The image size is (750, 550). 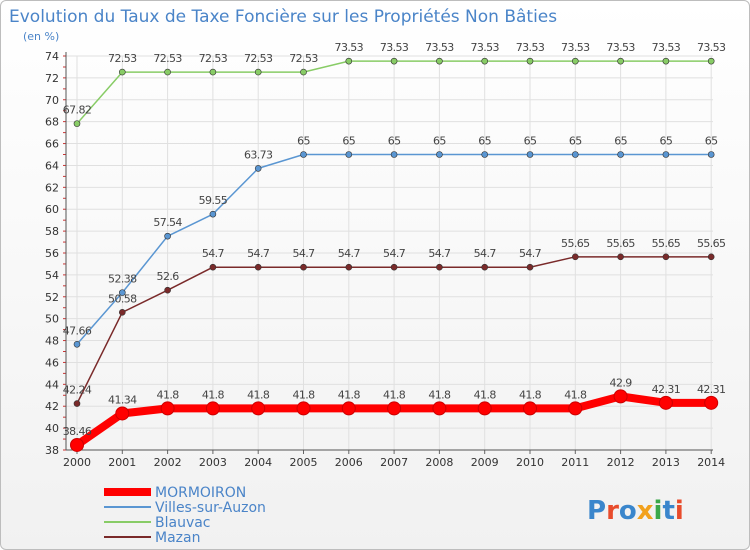 I want to click on data-label-mazan: 50.58, so click(x=122, y=298).